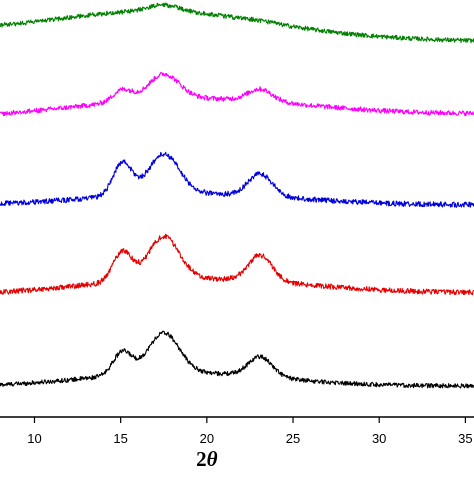 Image resolution: width=474 pixels, height=479 pixels. Describe the element at coordinates (120, 438) in the screenshot. I see `x-tick-label: 15` at that location.